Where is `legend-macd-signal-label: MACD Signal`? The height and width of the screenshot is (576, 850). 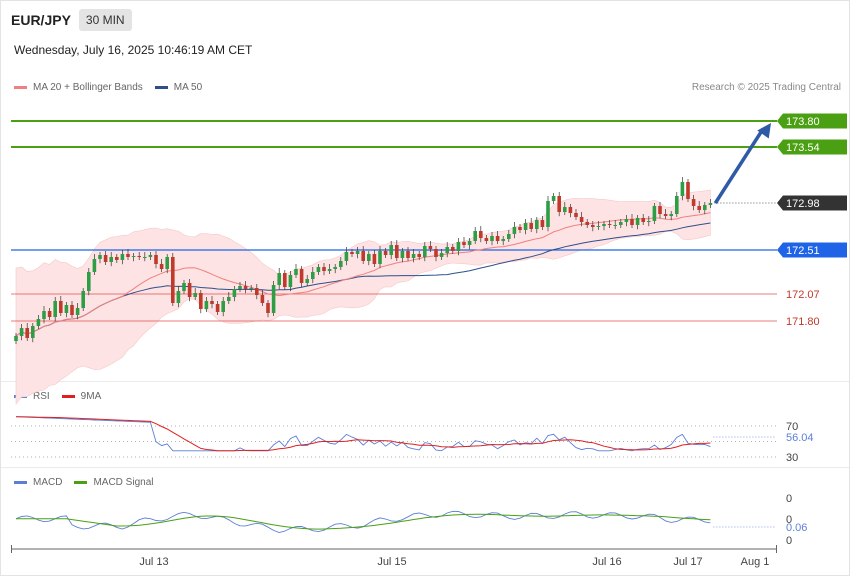 legend-macd-signal-label: MACD Signal is located at coordinates (123, 482).